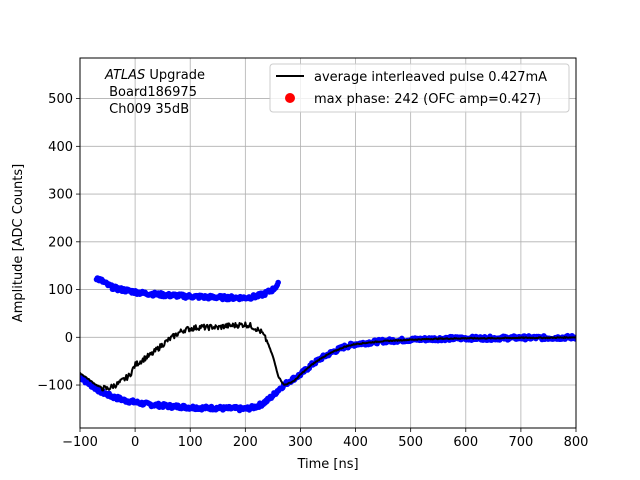  Describe the element at coordinates (325, 439) in the screenshot. I see `x-axis: −100 0 100 200 300 400 500 600 700 800` at that location.